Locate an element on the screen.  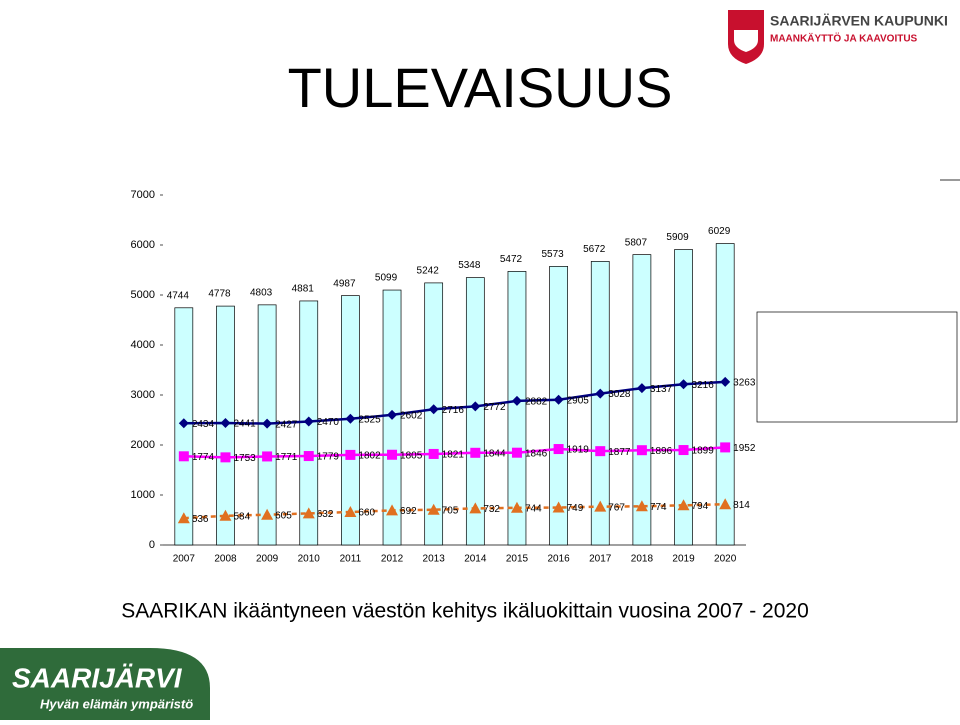
data-label: 5348 is located at coordinates (469, 265).